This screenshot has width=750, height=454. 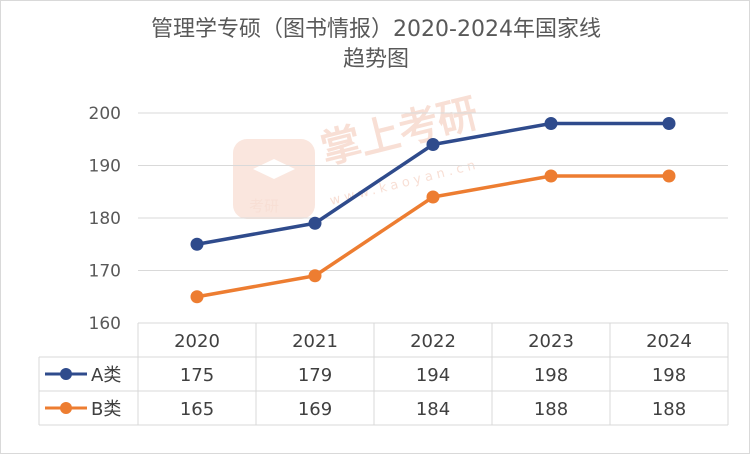 I want to click on table-cell-value: 169, so click(x=315, y=409).